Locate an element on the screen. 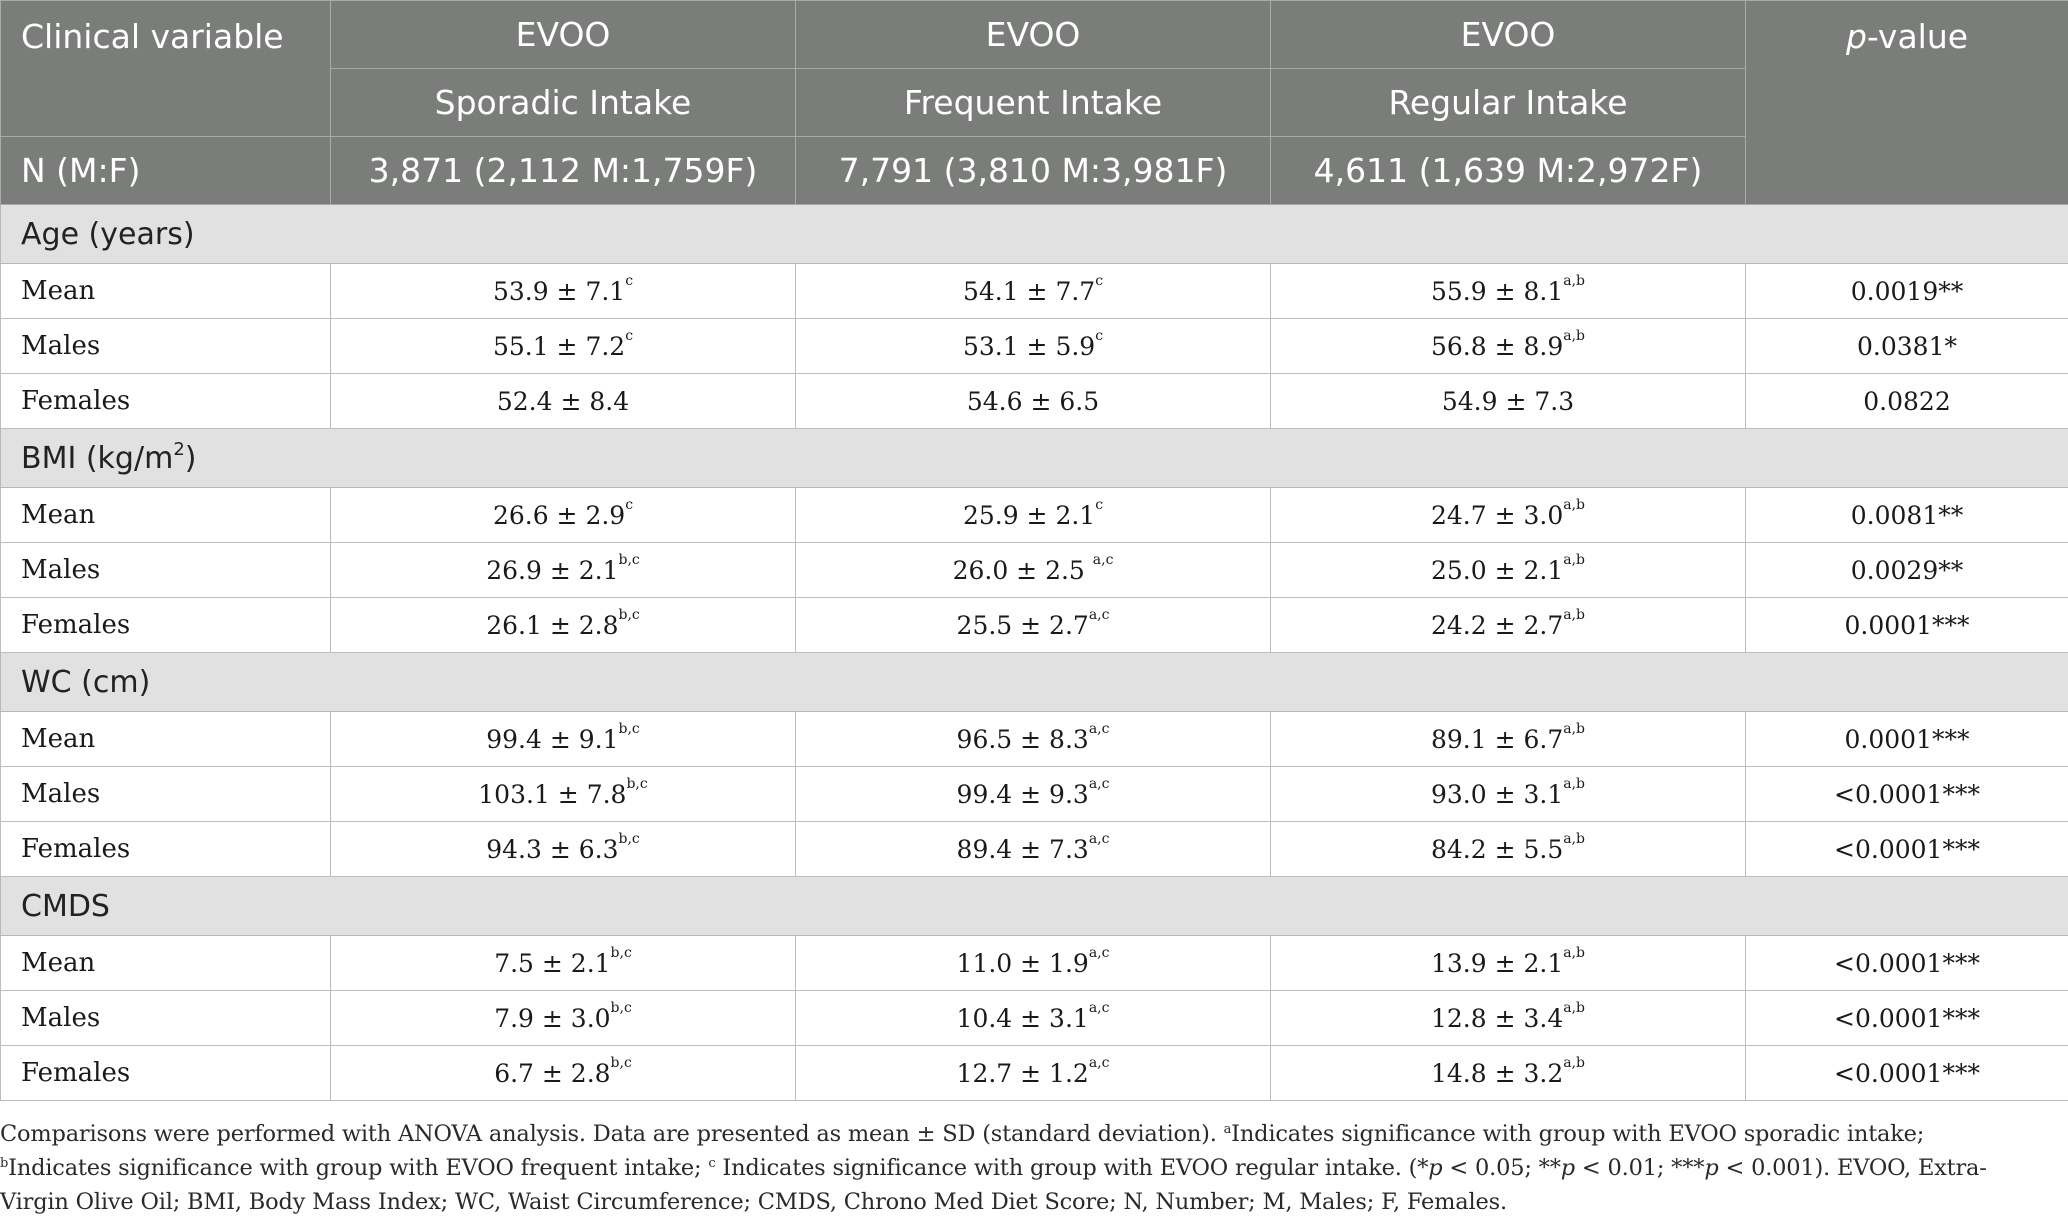  cell-regular: 14.8 ± 3.2a,b is located at coordinates (1508, 1073).